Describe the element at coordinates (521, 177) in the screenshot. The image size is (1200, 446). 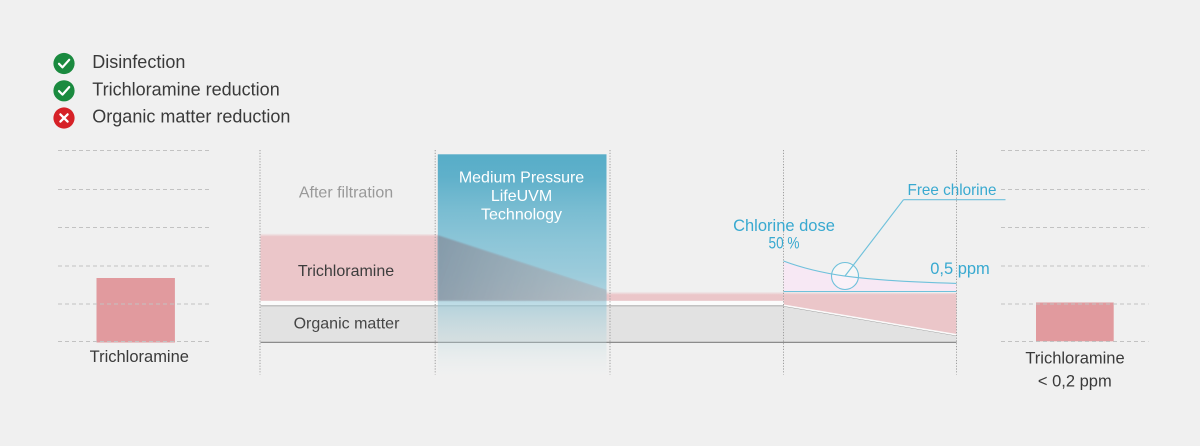
I see `svg-text: Medium Pressure` at that location.